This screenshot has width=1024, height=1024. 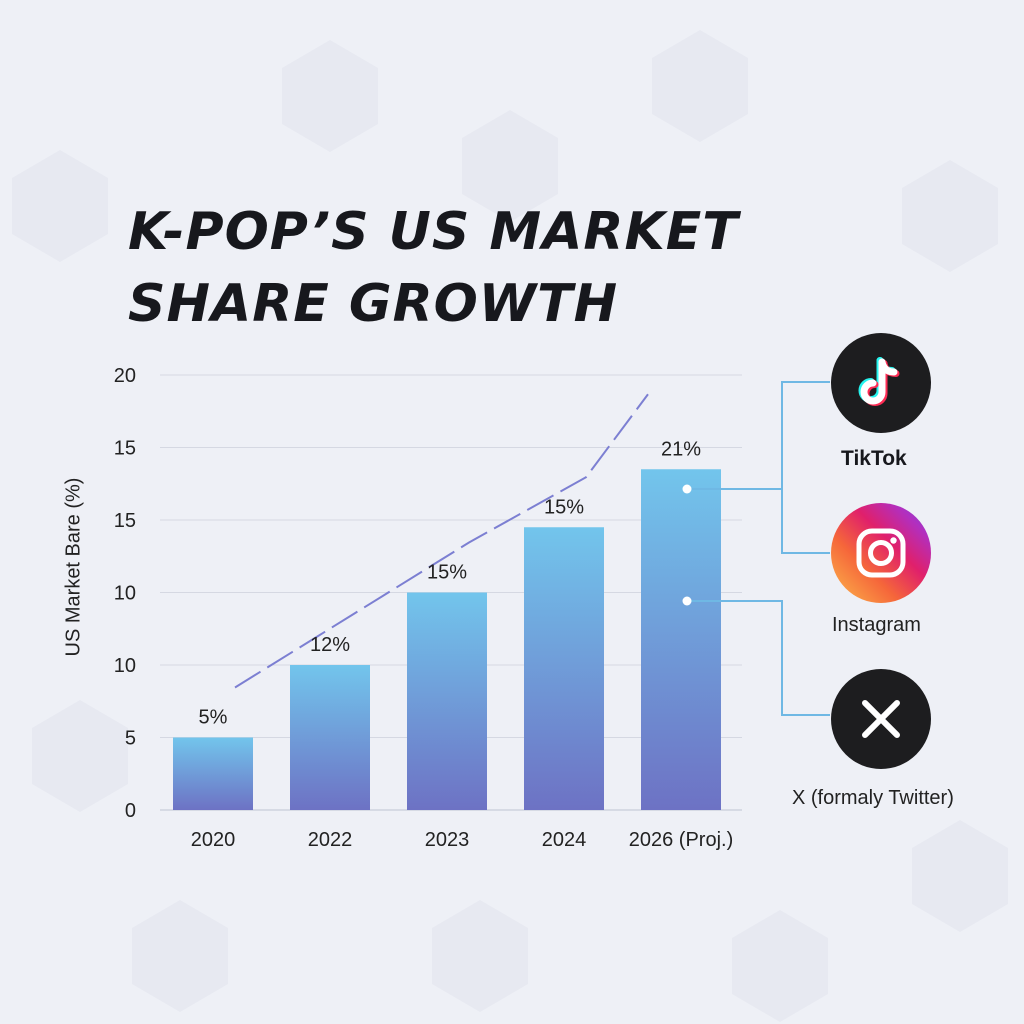 I want to click on title-line-1: K-POP’S US MARKET, so click(x=433, y=232).